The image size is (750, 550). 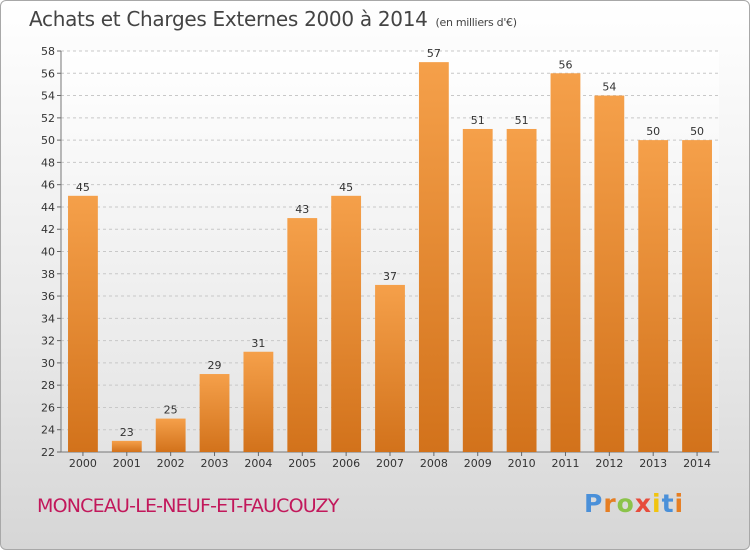 What do you see at coordinates (48, 296) in the screenshot?
I see `y-tick-label: 36` at bounding box center [48, 296].